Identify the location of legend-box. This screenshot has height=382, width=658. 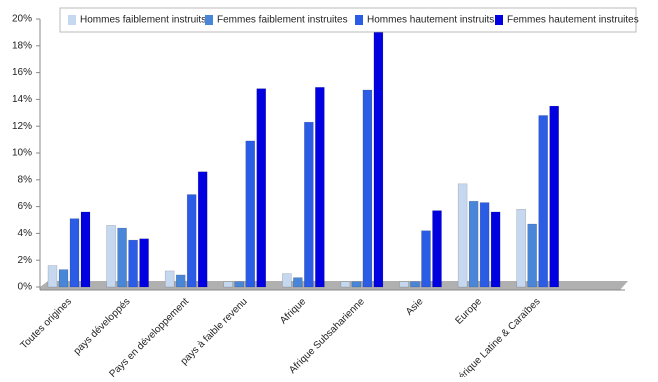
(348, 20).